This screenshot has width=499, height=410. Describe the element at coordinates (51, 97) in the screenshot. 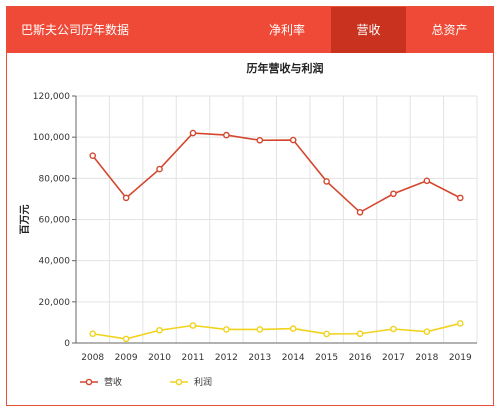

I see `y-tick-label: 120,000` at that location.